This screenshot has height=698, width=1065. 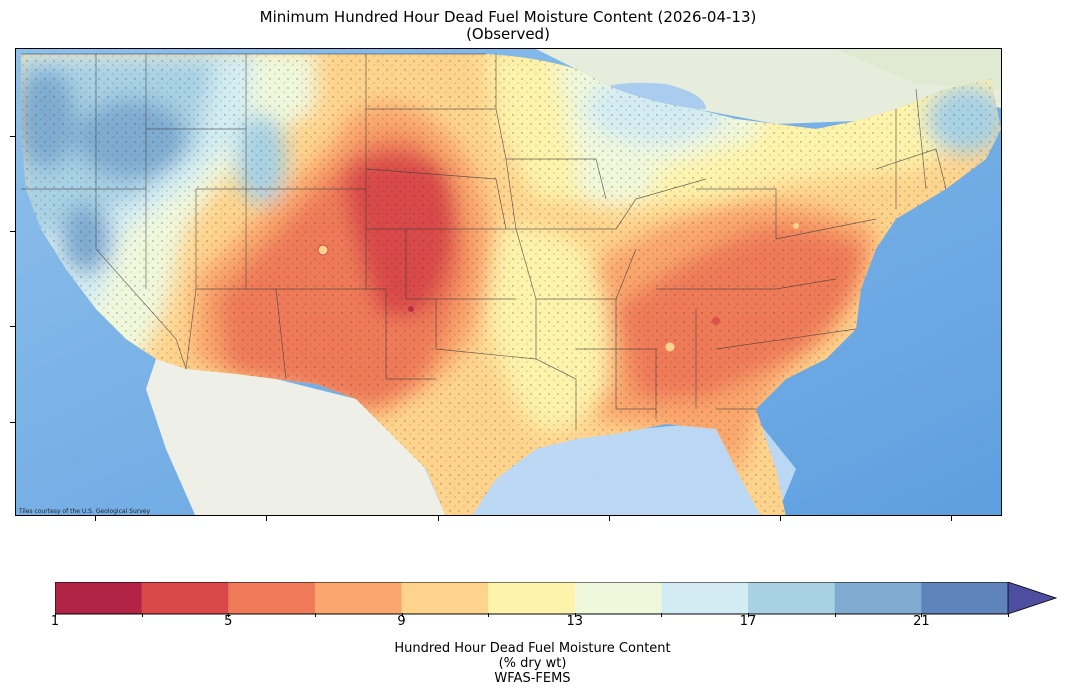 I want to click on colorbar-frame, so click(x=531, y=598).